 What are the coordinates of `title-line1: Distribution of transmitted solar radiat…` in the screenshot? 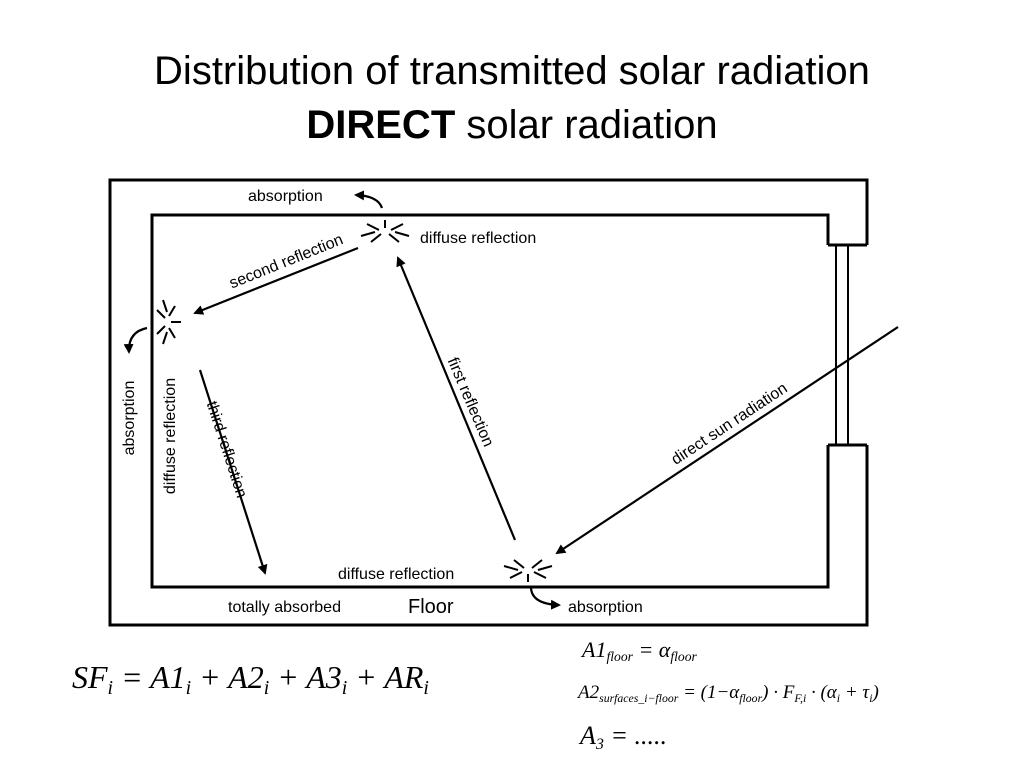 It's located at (512, 71).